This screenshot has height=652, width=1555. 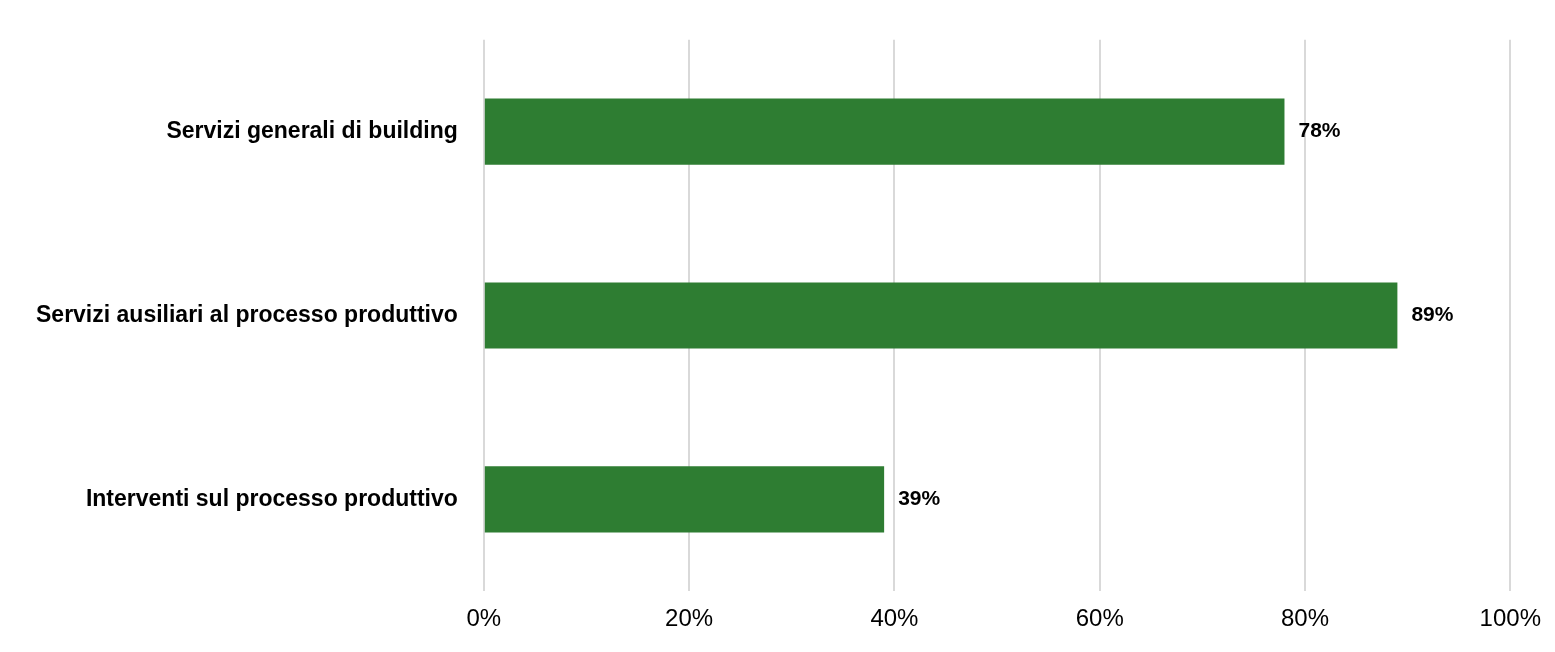 What do you see at coordinates (919, 498) in the screenshot?
I see `data-label: 39%` at bounding box center [919, 498].